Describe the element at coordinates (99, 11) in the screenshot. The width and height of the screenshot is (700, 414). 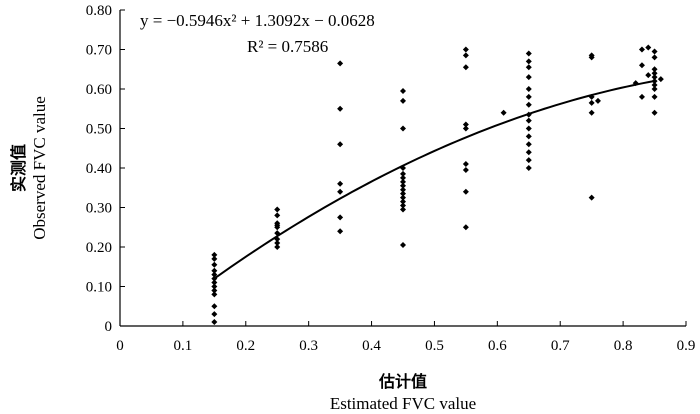
I see `y-tick-label: 0.80` at that location.